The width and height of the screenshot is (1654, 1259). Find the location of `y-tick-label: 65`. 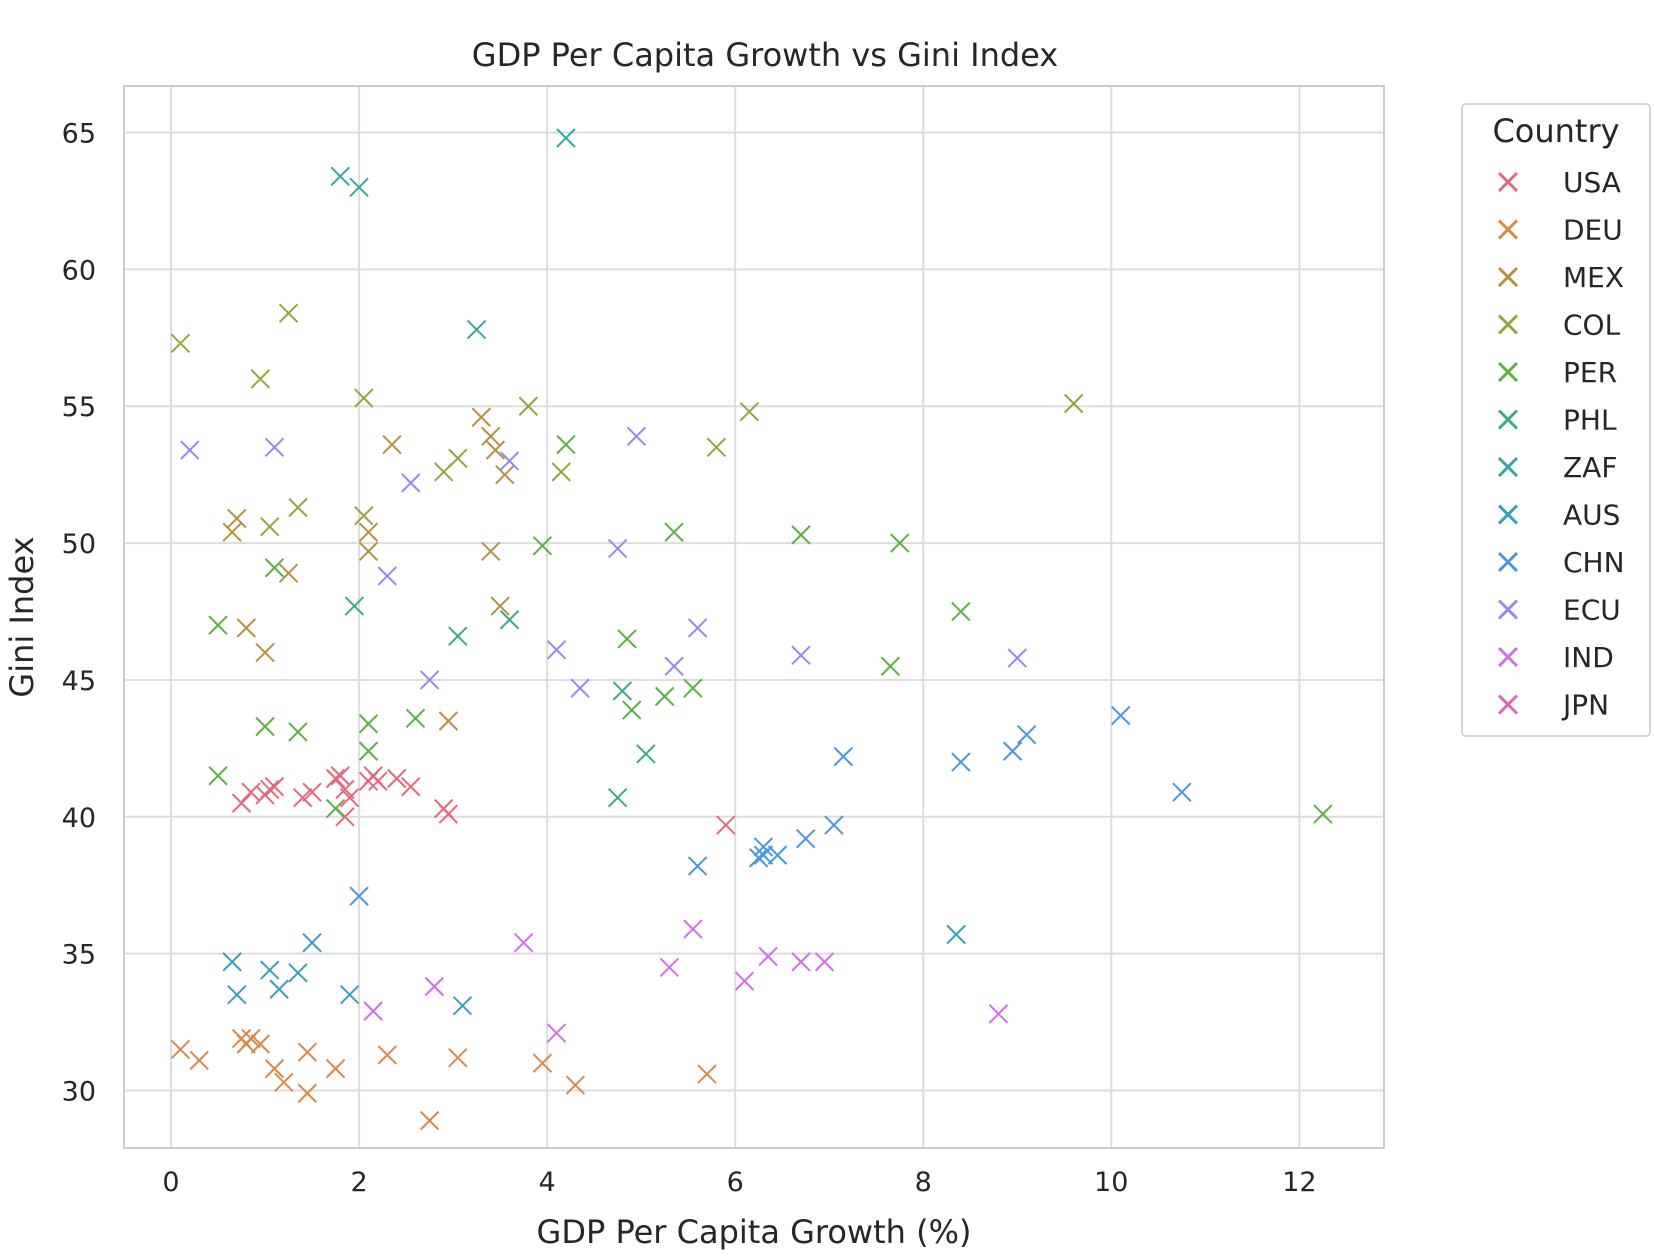

y-tick-label: 65 is located at coordinates (79, 134).